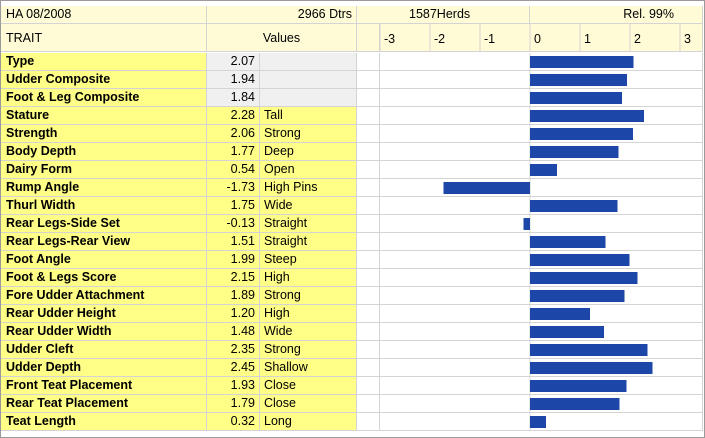 This screenshot has height=438, width=705. Describe the element at coordinates (233, 332) in the screenshot. I see `trait-value: 1.48` at that location.